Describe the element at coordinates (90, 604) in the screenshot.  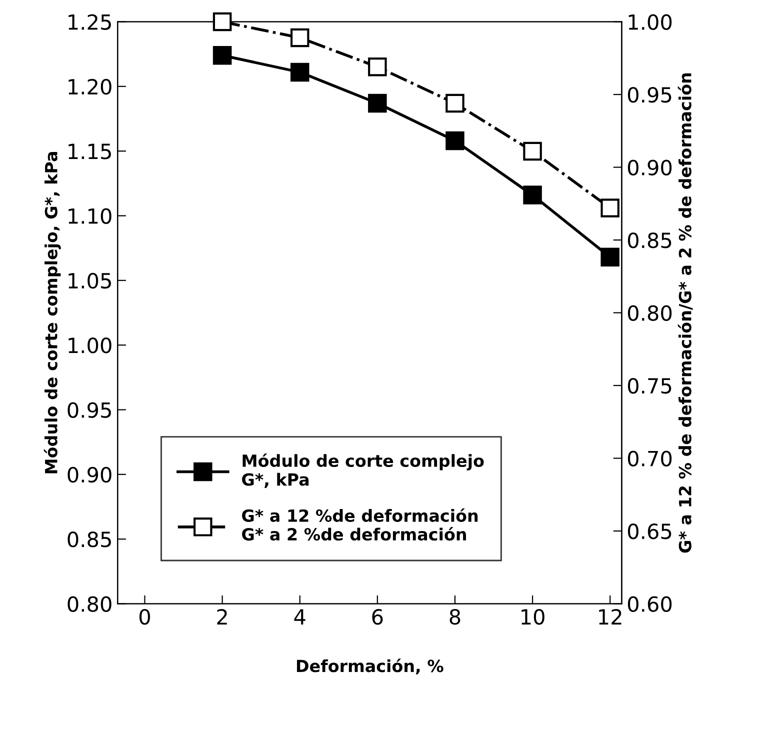
I see `y-tick-label: 0.80` at that location.